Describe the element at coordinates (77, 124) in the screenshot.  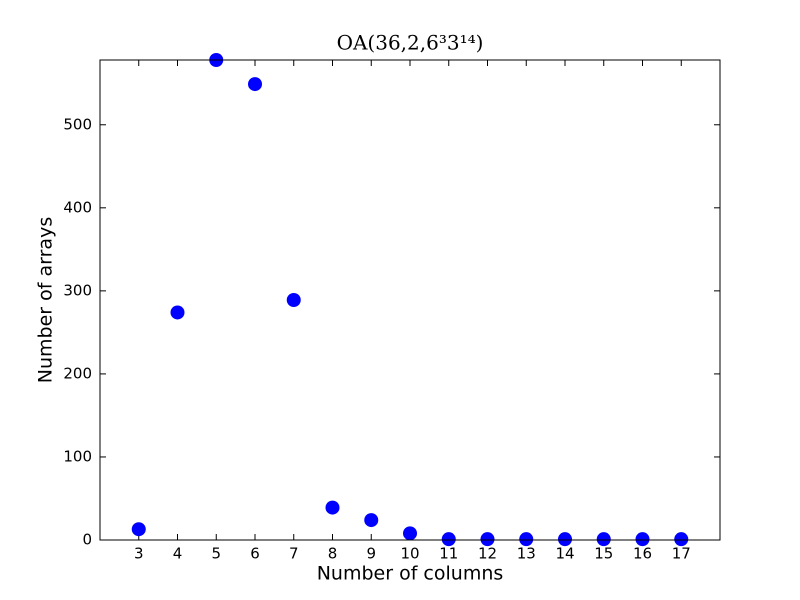
I see `y-tick-label: 500` at that location.